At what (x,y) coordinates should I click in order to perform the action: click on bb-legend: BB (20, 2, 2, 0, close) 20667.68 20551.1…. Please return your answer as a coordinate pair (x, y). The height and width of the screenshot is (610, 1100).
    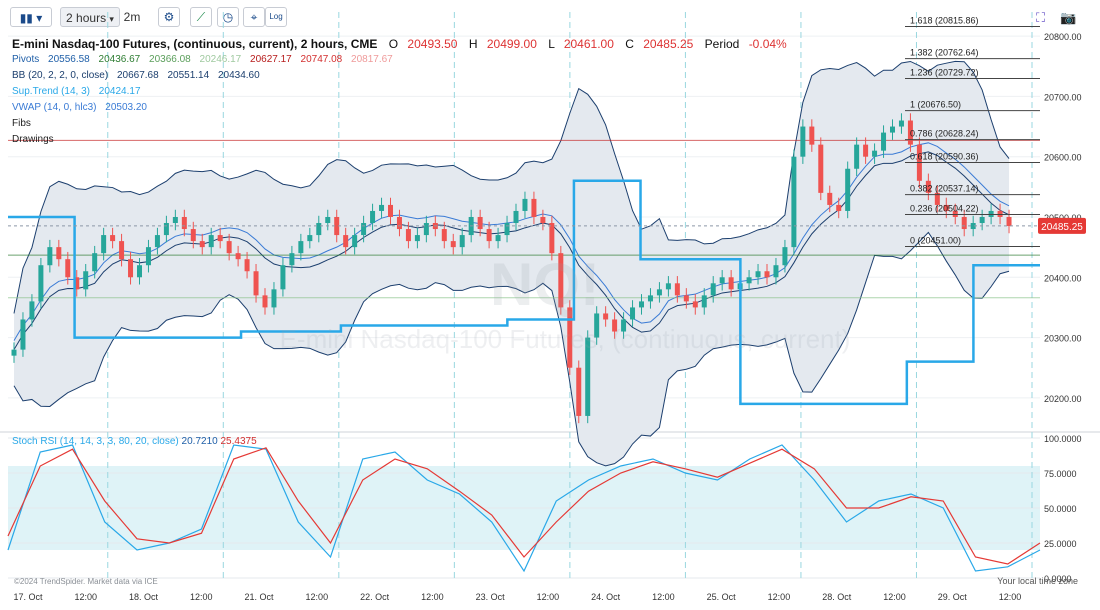
    Looking at the image, I should click on (136, 75).